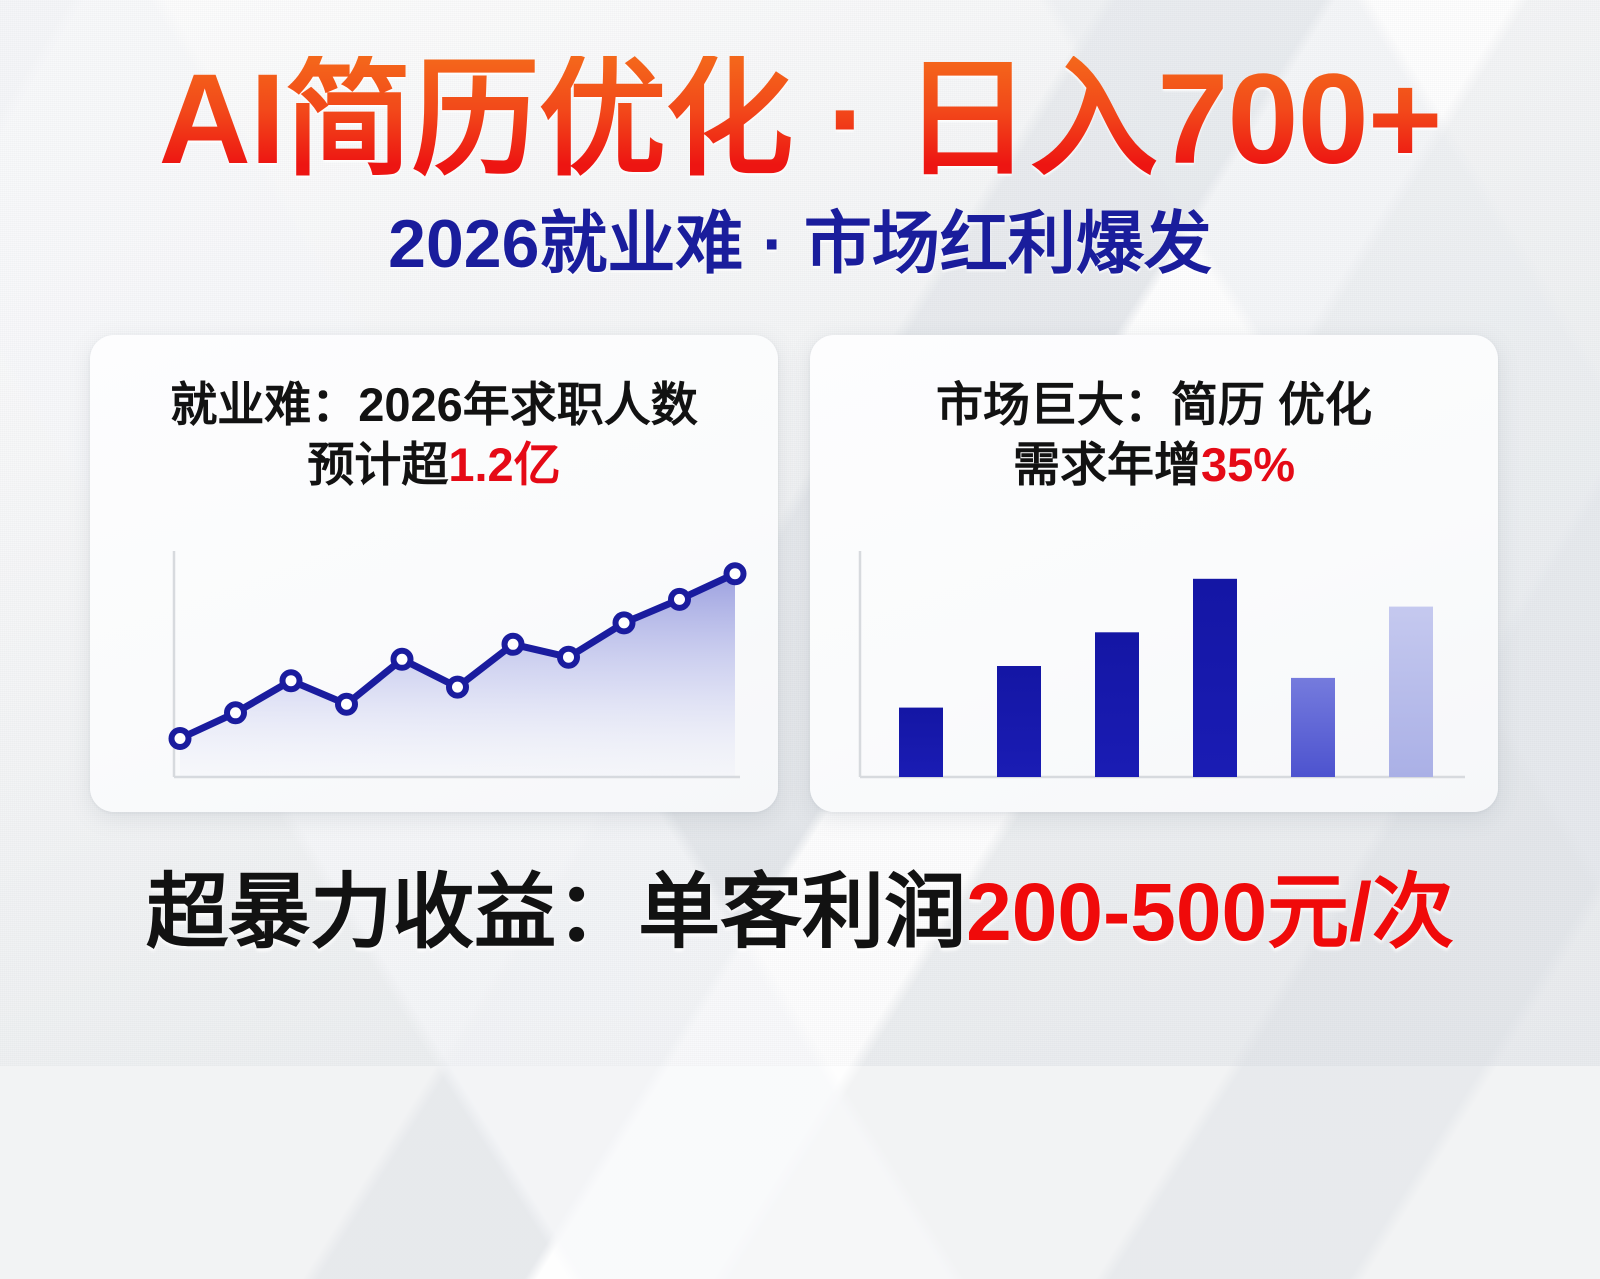  I want to click on card-heading-line1: 市场巨大：简历 优化, so click(1154, 404).